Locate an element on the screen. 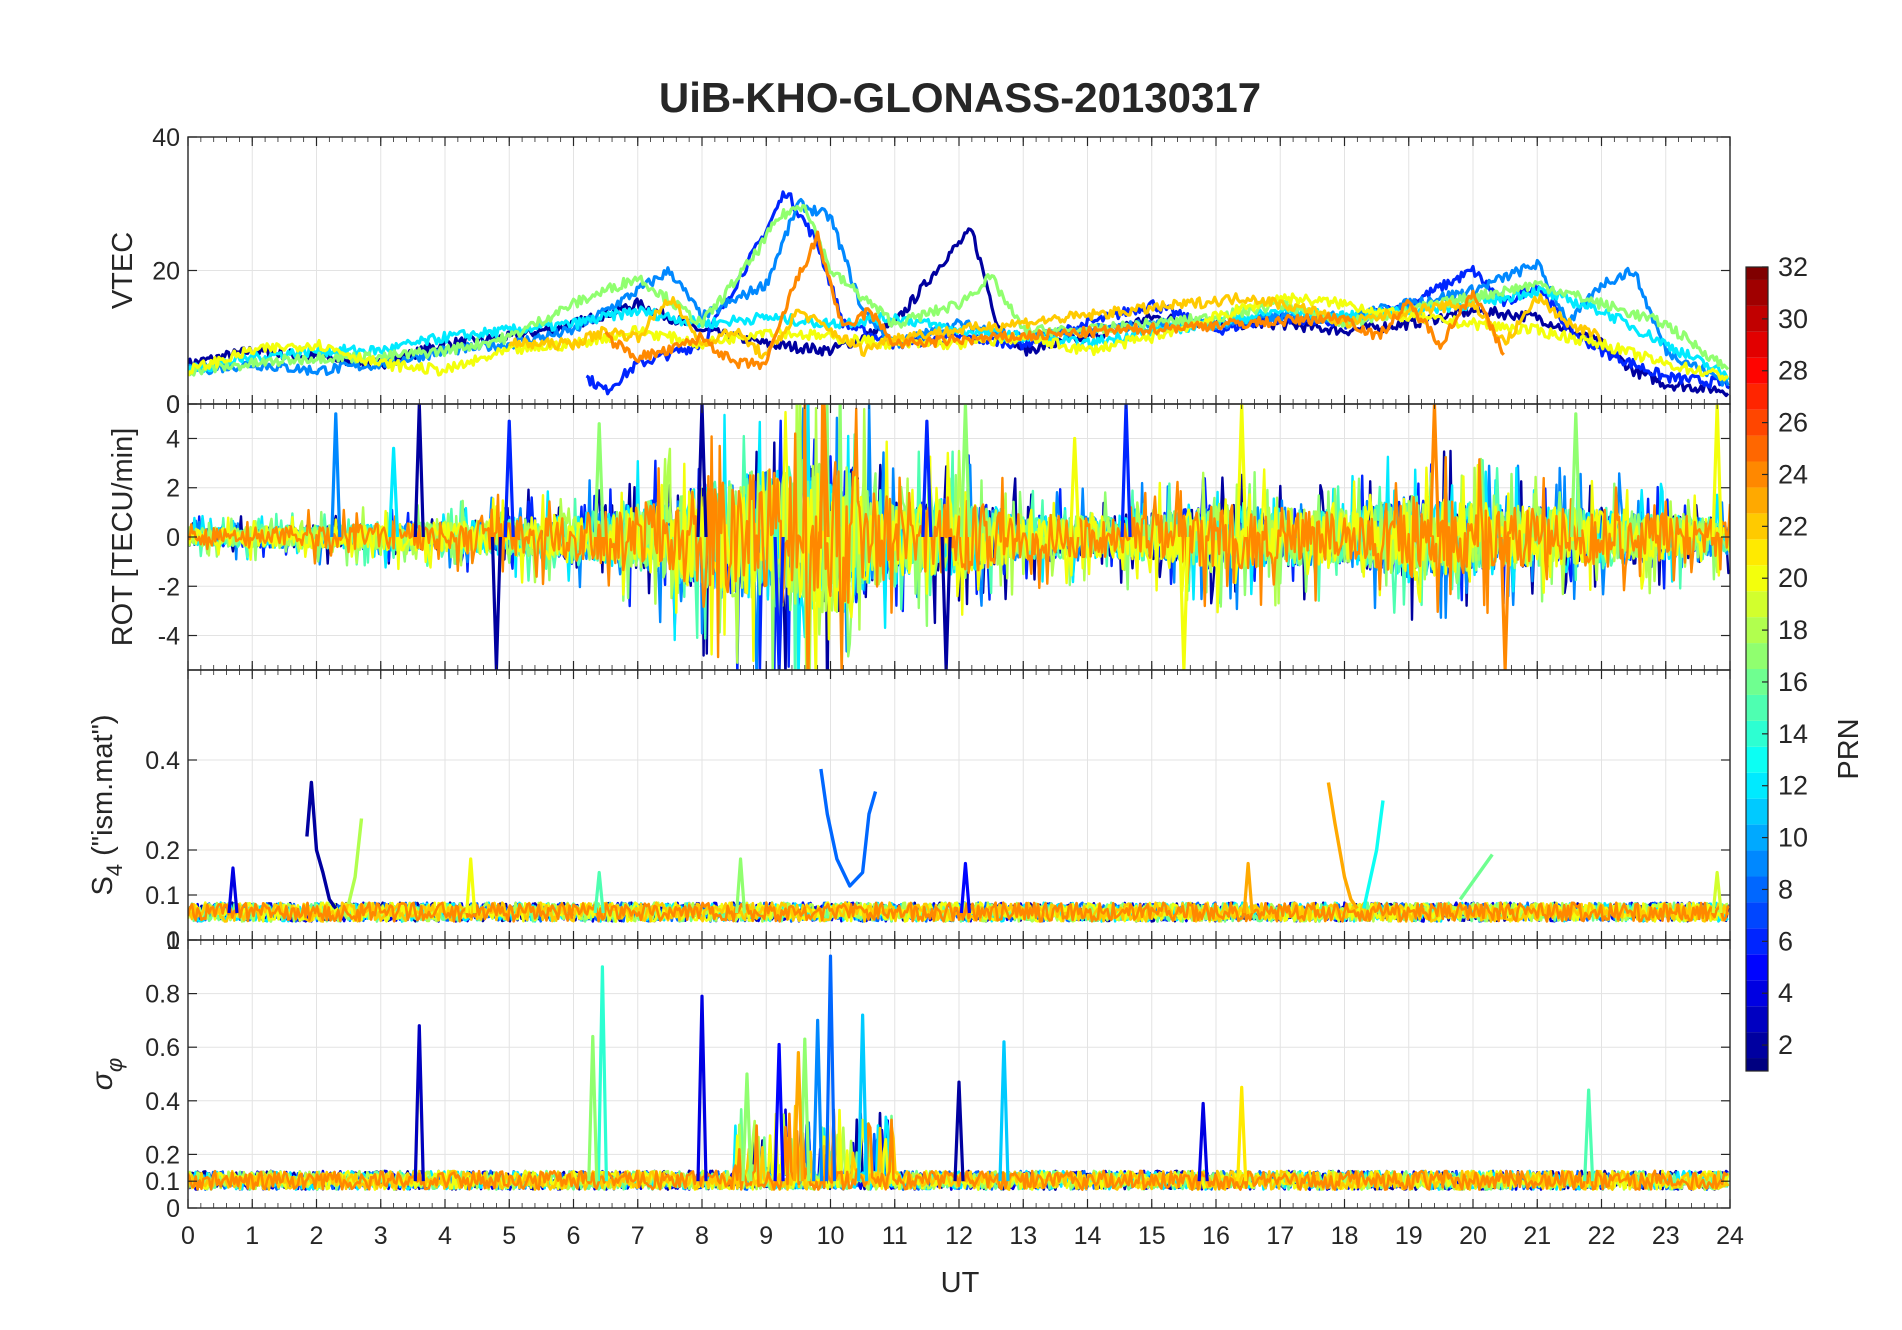  y-axis-label-main: σ is located at coordinates (102, 1080).